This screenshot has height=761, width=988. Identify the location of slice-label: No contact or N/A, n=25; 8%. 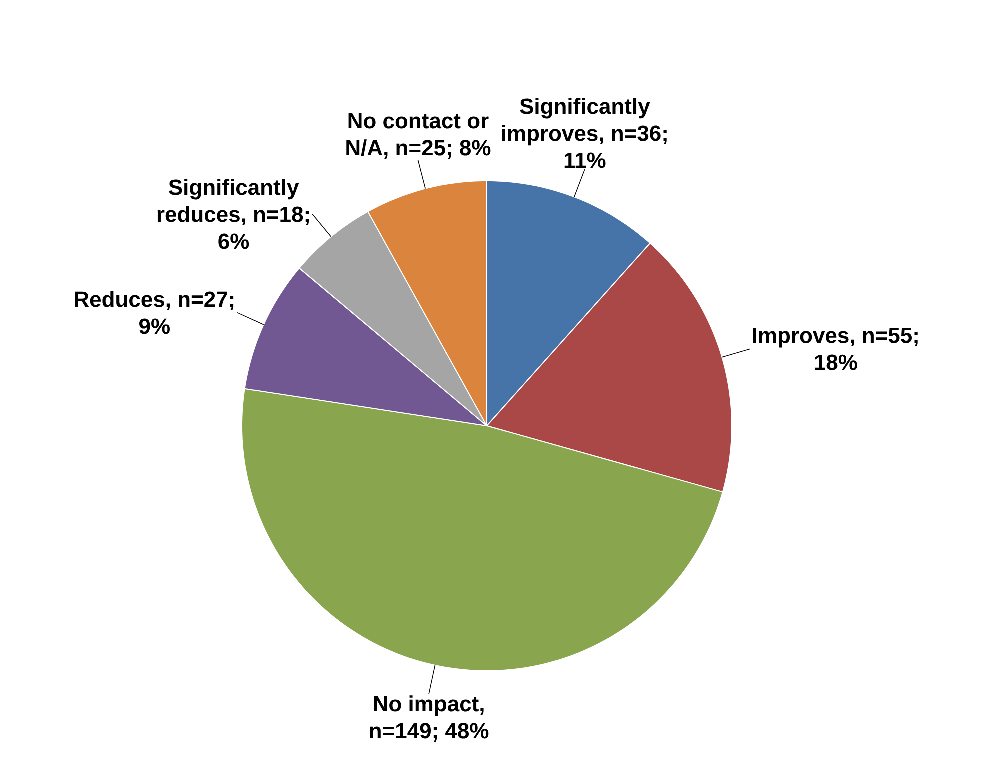
(418, 136).